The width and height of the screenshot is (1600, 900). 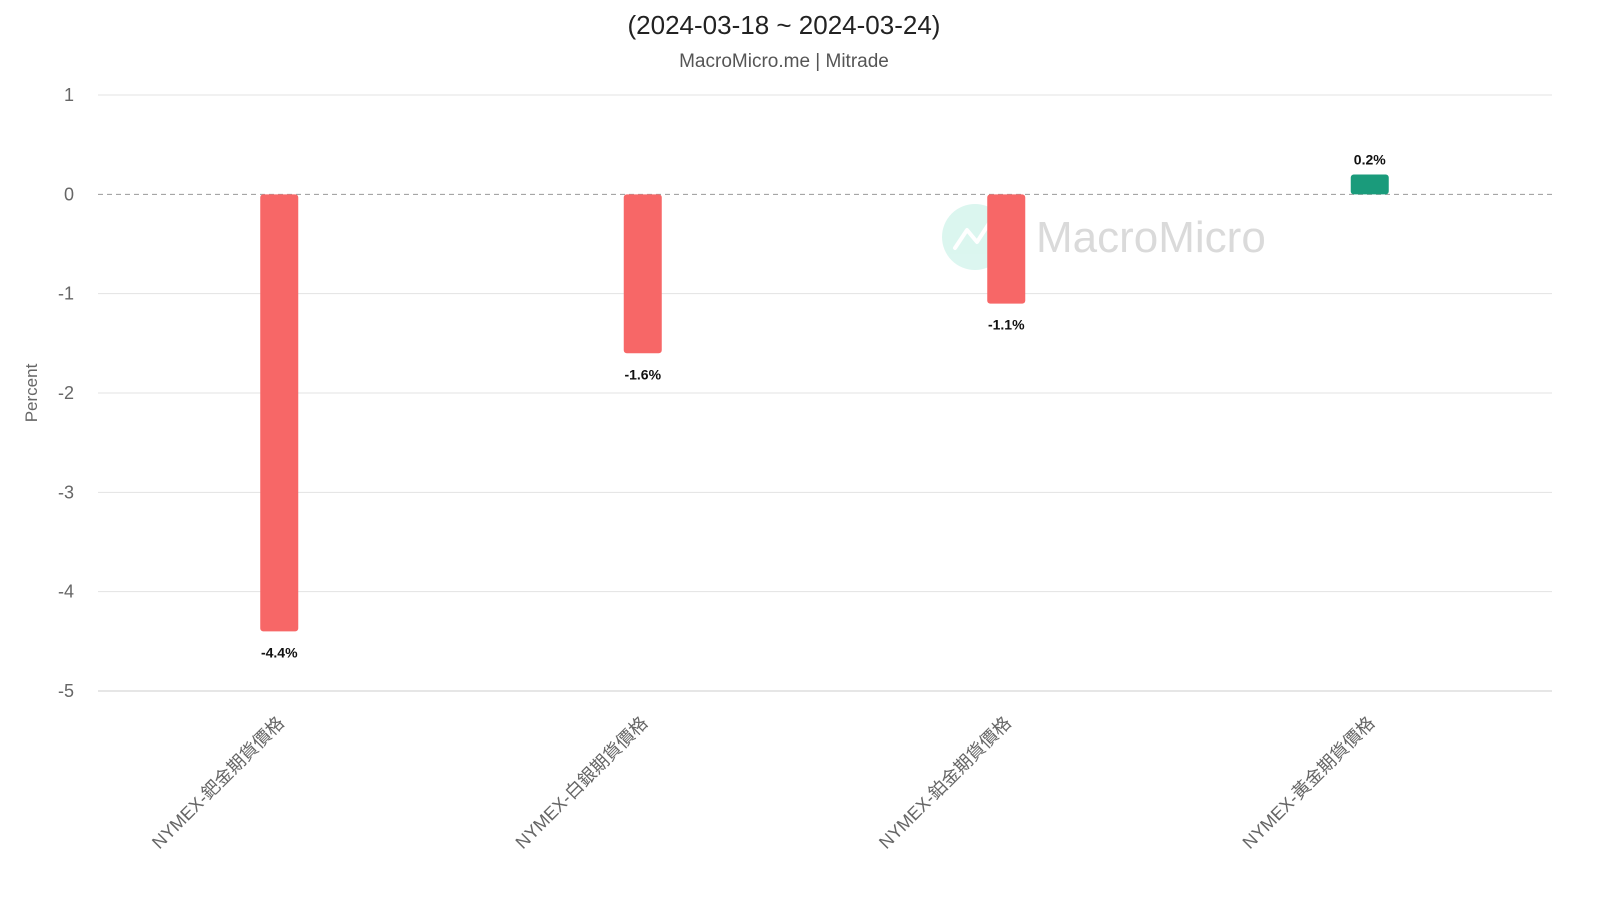 I want to click on chart-title: (2024-03-18 ~ 2024-03-24), so click(x=784, y=25).